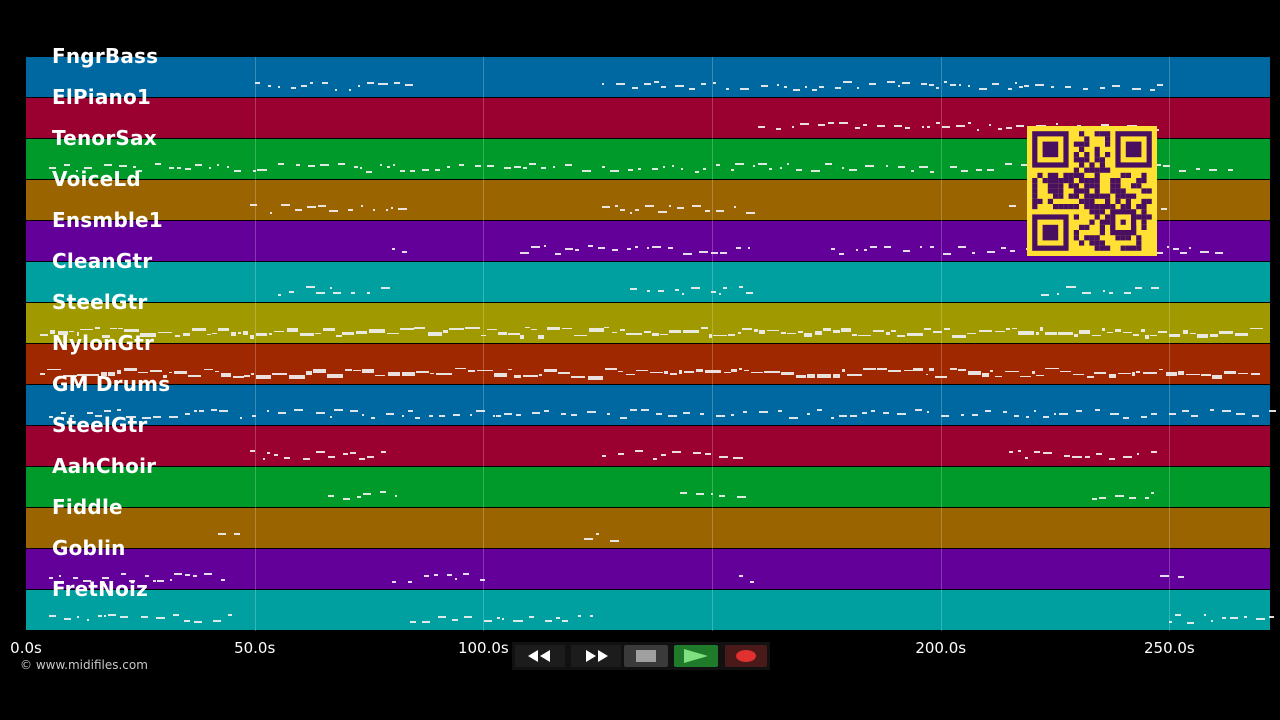  What do you see at coordinates (596, 656) in the screenshot?
I see `fast-forward-button` at bounding box center [596, 656].